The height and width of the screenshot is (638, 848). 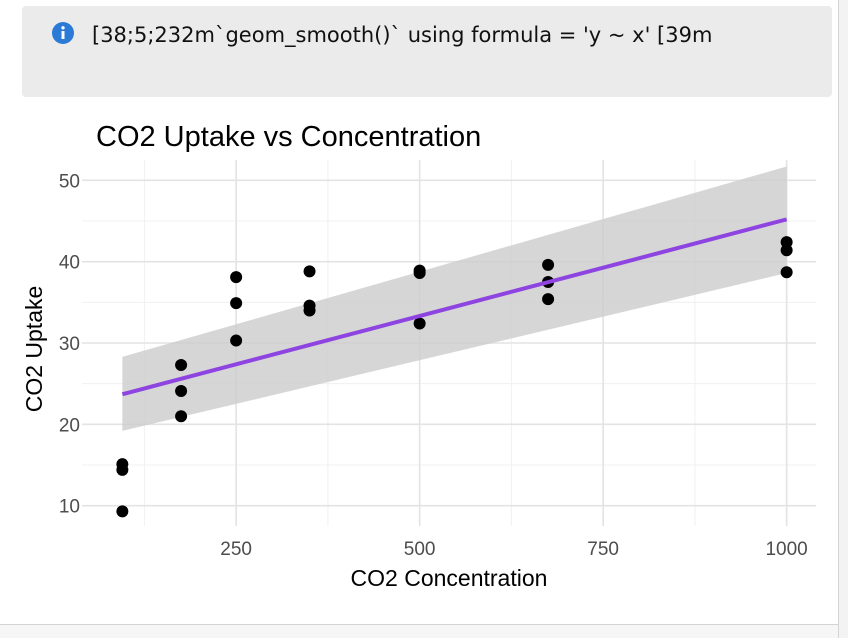 What do you see at coordinates (69, 263) in the screenshot?
I see `y-tick-label: 40` at bounding box center [69, 263].